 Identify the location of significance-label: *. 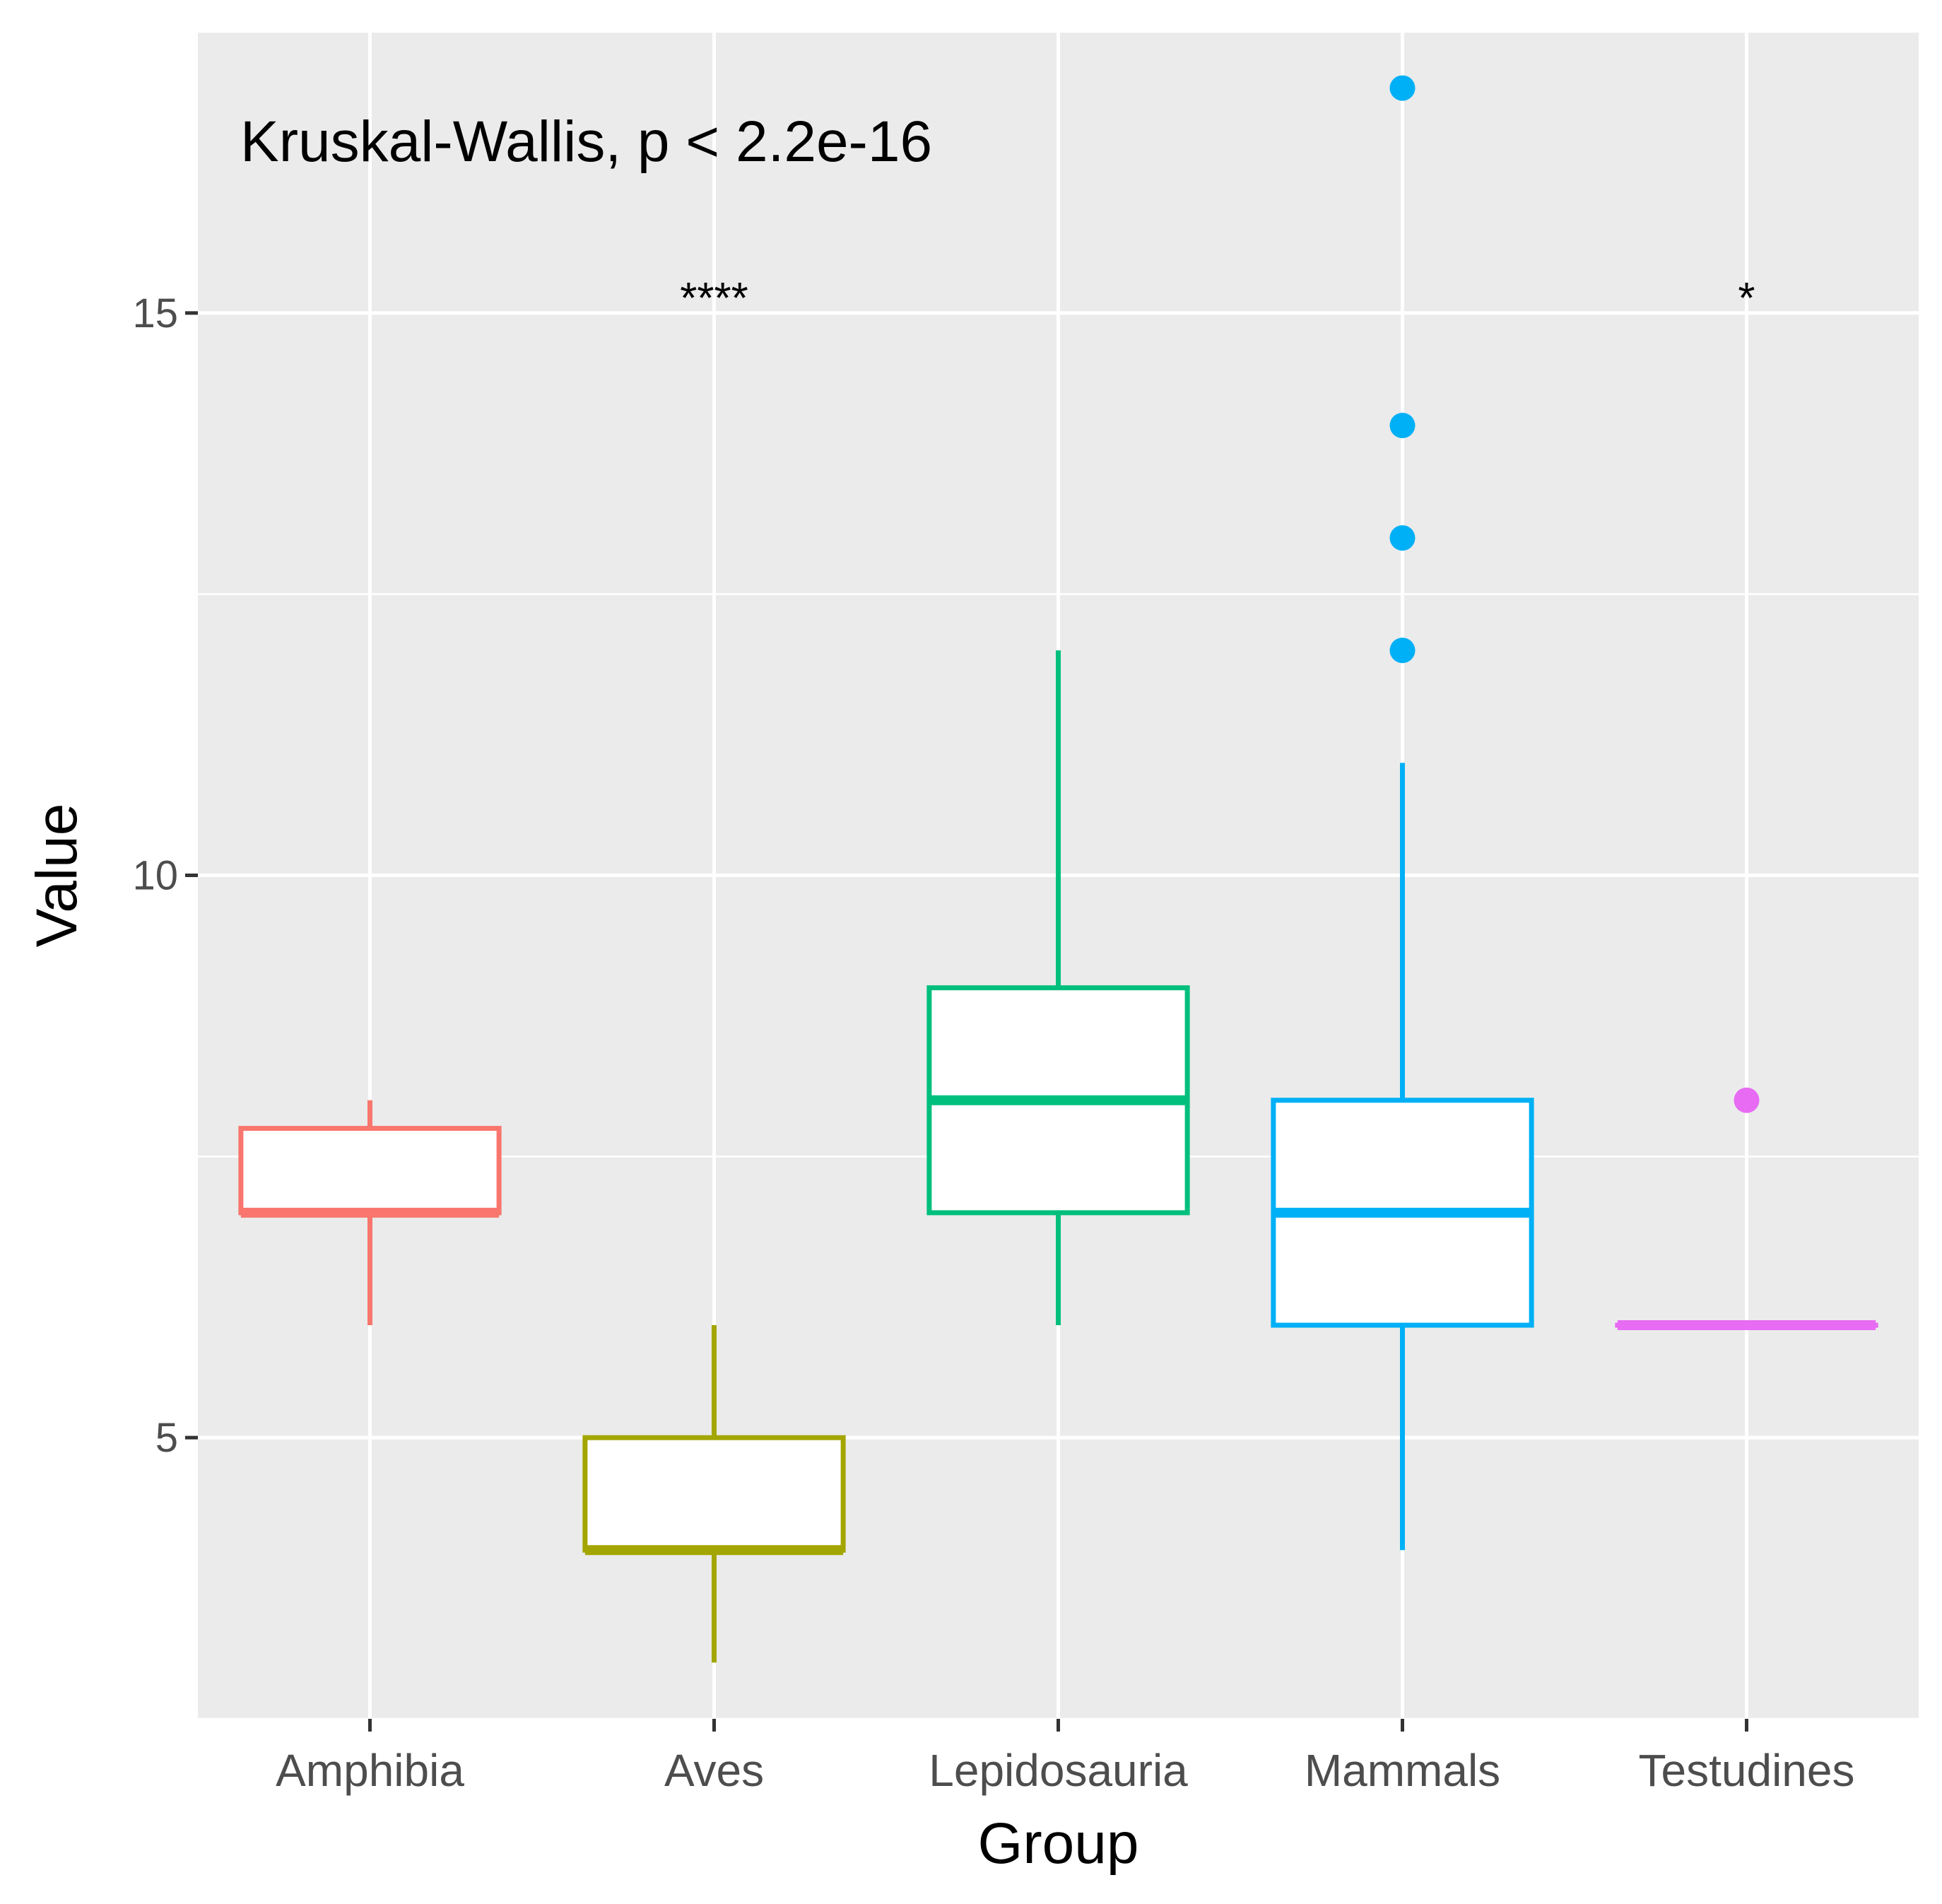
(1746, 298).